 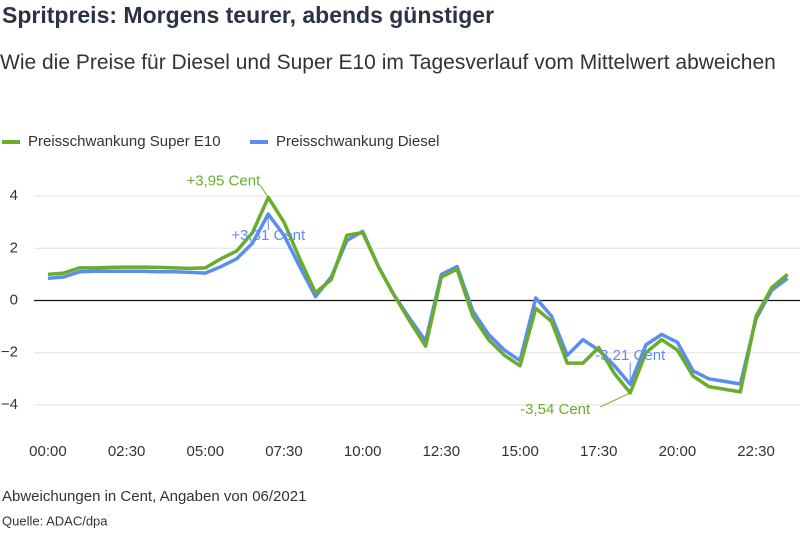 I want to click on y-tick-label: 2, so click(x=14, y=247).